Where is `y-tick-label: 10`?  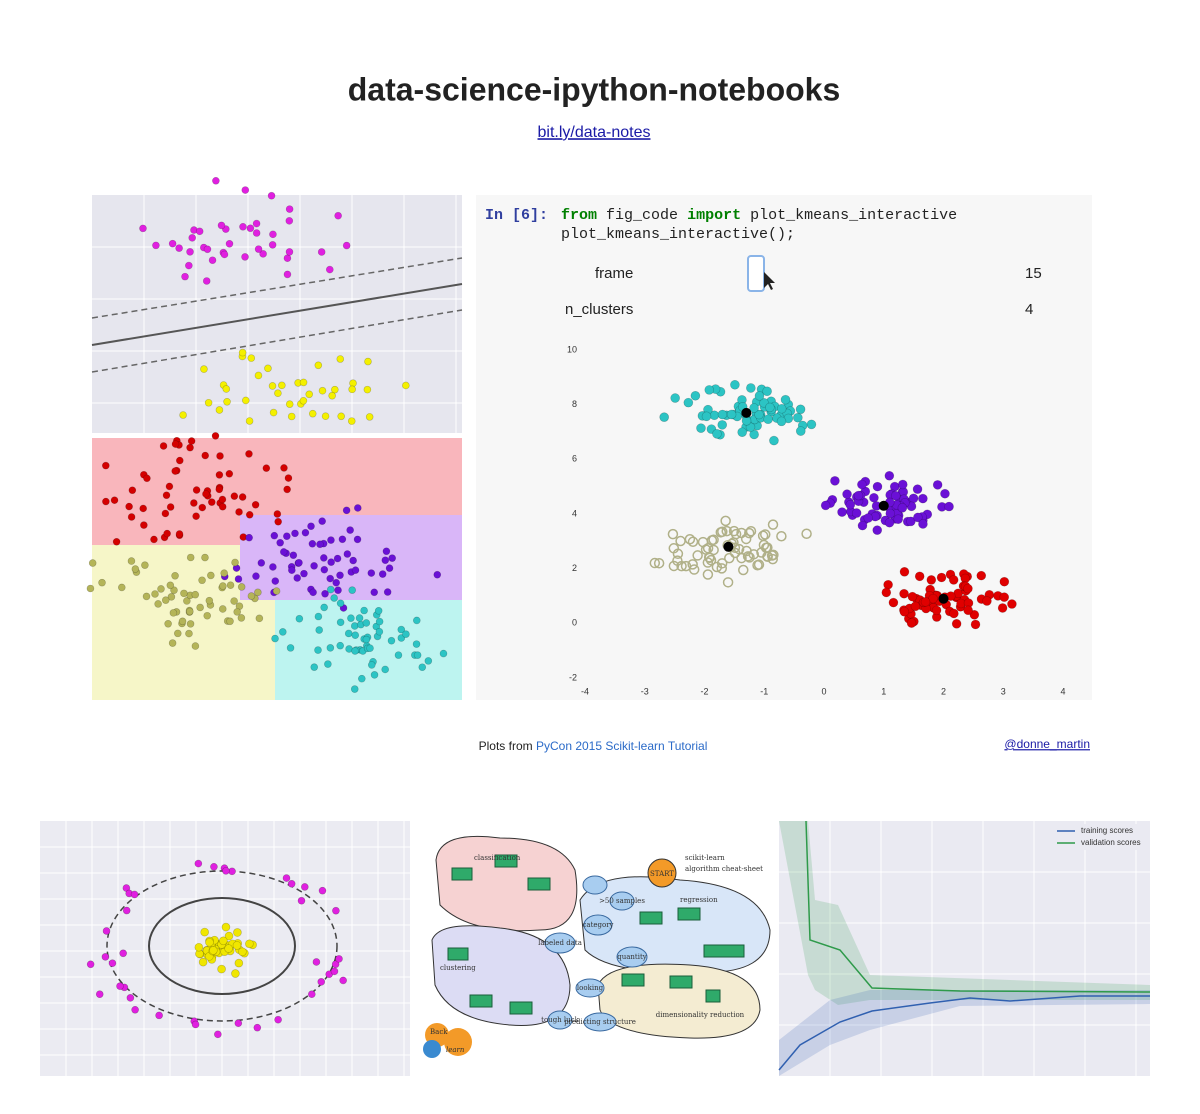
y-tick-label: 10 is located at coordinates (572, 349).